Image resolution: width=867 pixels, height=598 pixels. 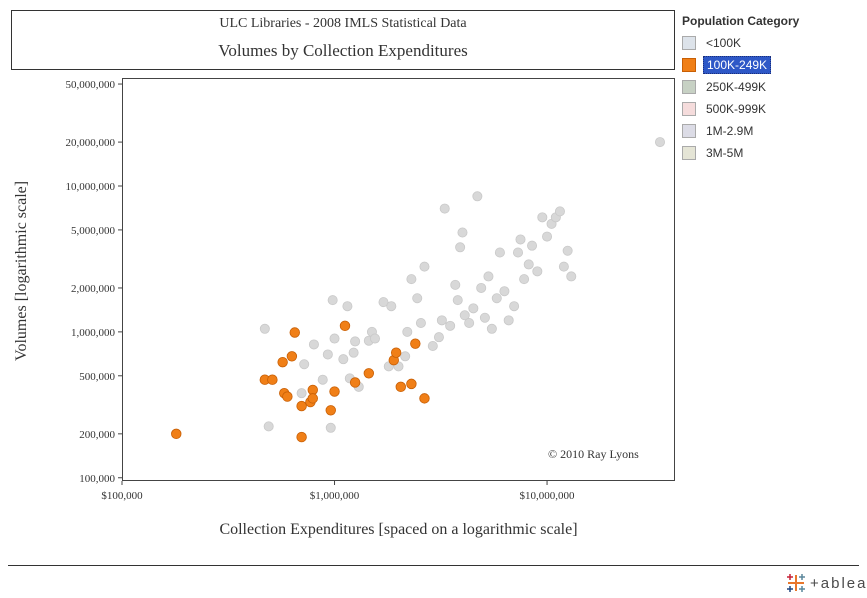 I want to click on legend-item: <100K, so click(x=772, y=43).